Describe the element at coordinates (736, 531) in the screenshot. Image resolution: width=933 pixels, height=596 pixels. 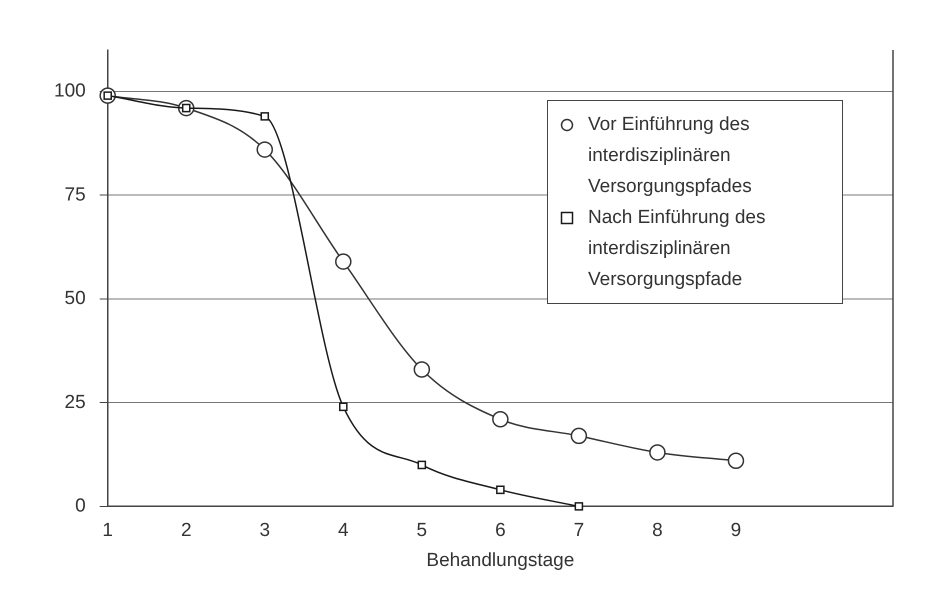
I see `x-tick-label: 9` at that location.